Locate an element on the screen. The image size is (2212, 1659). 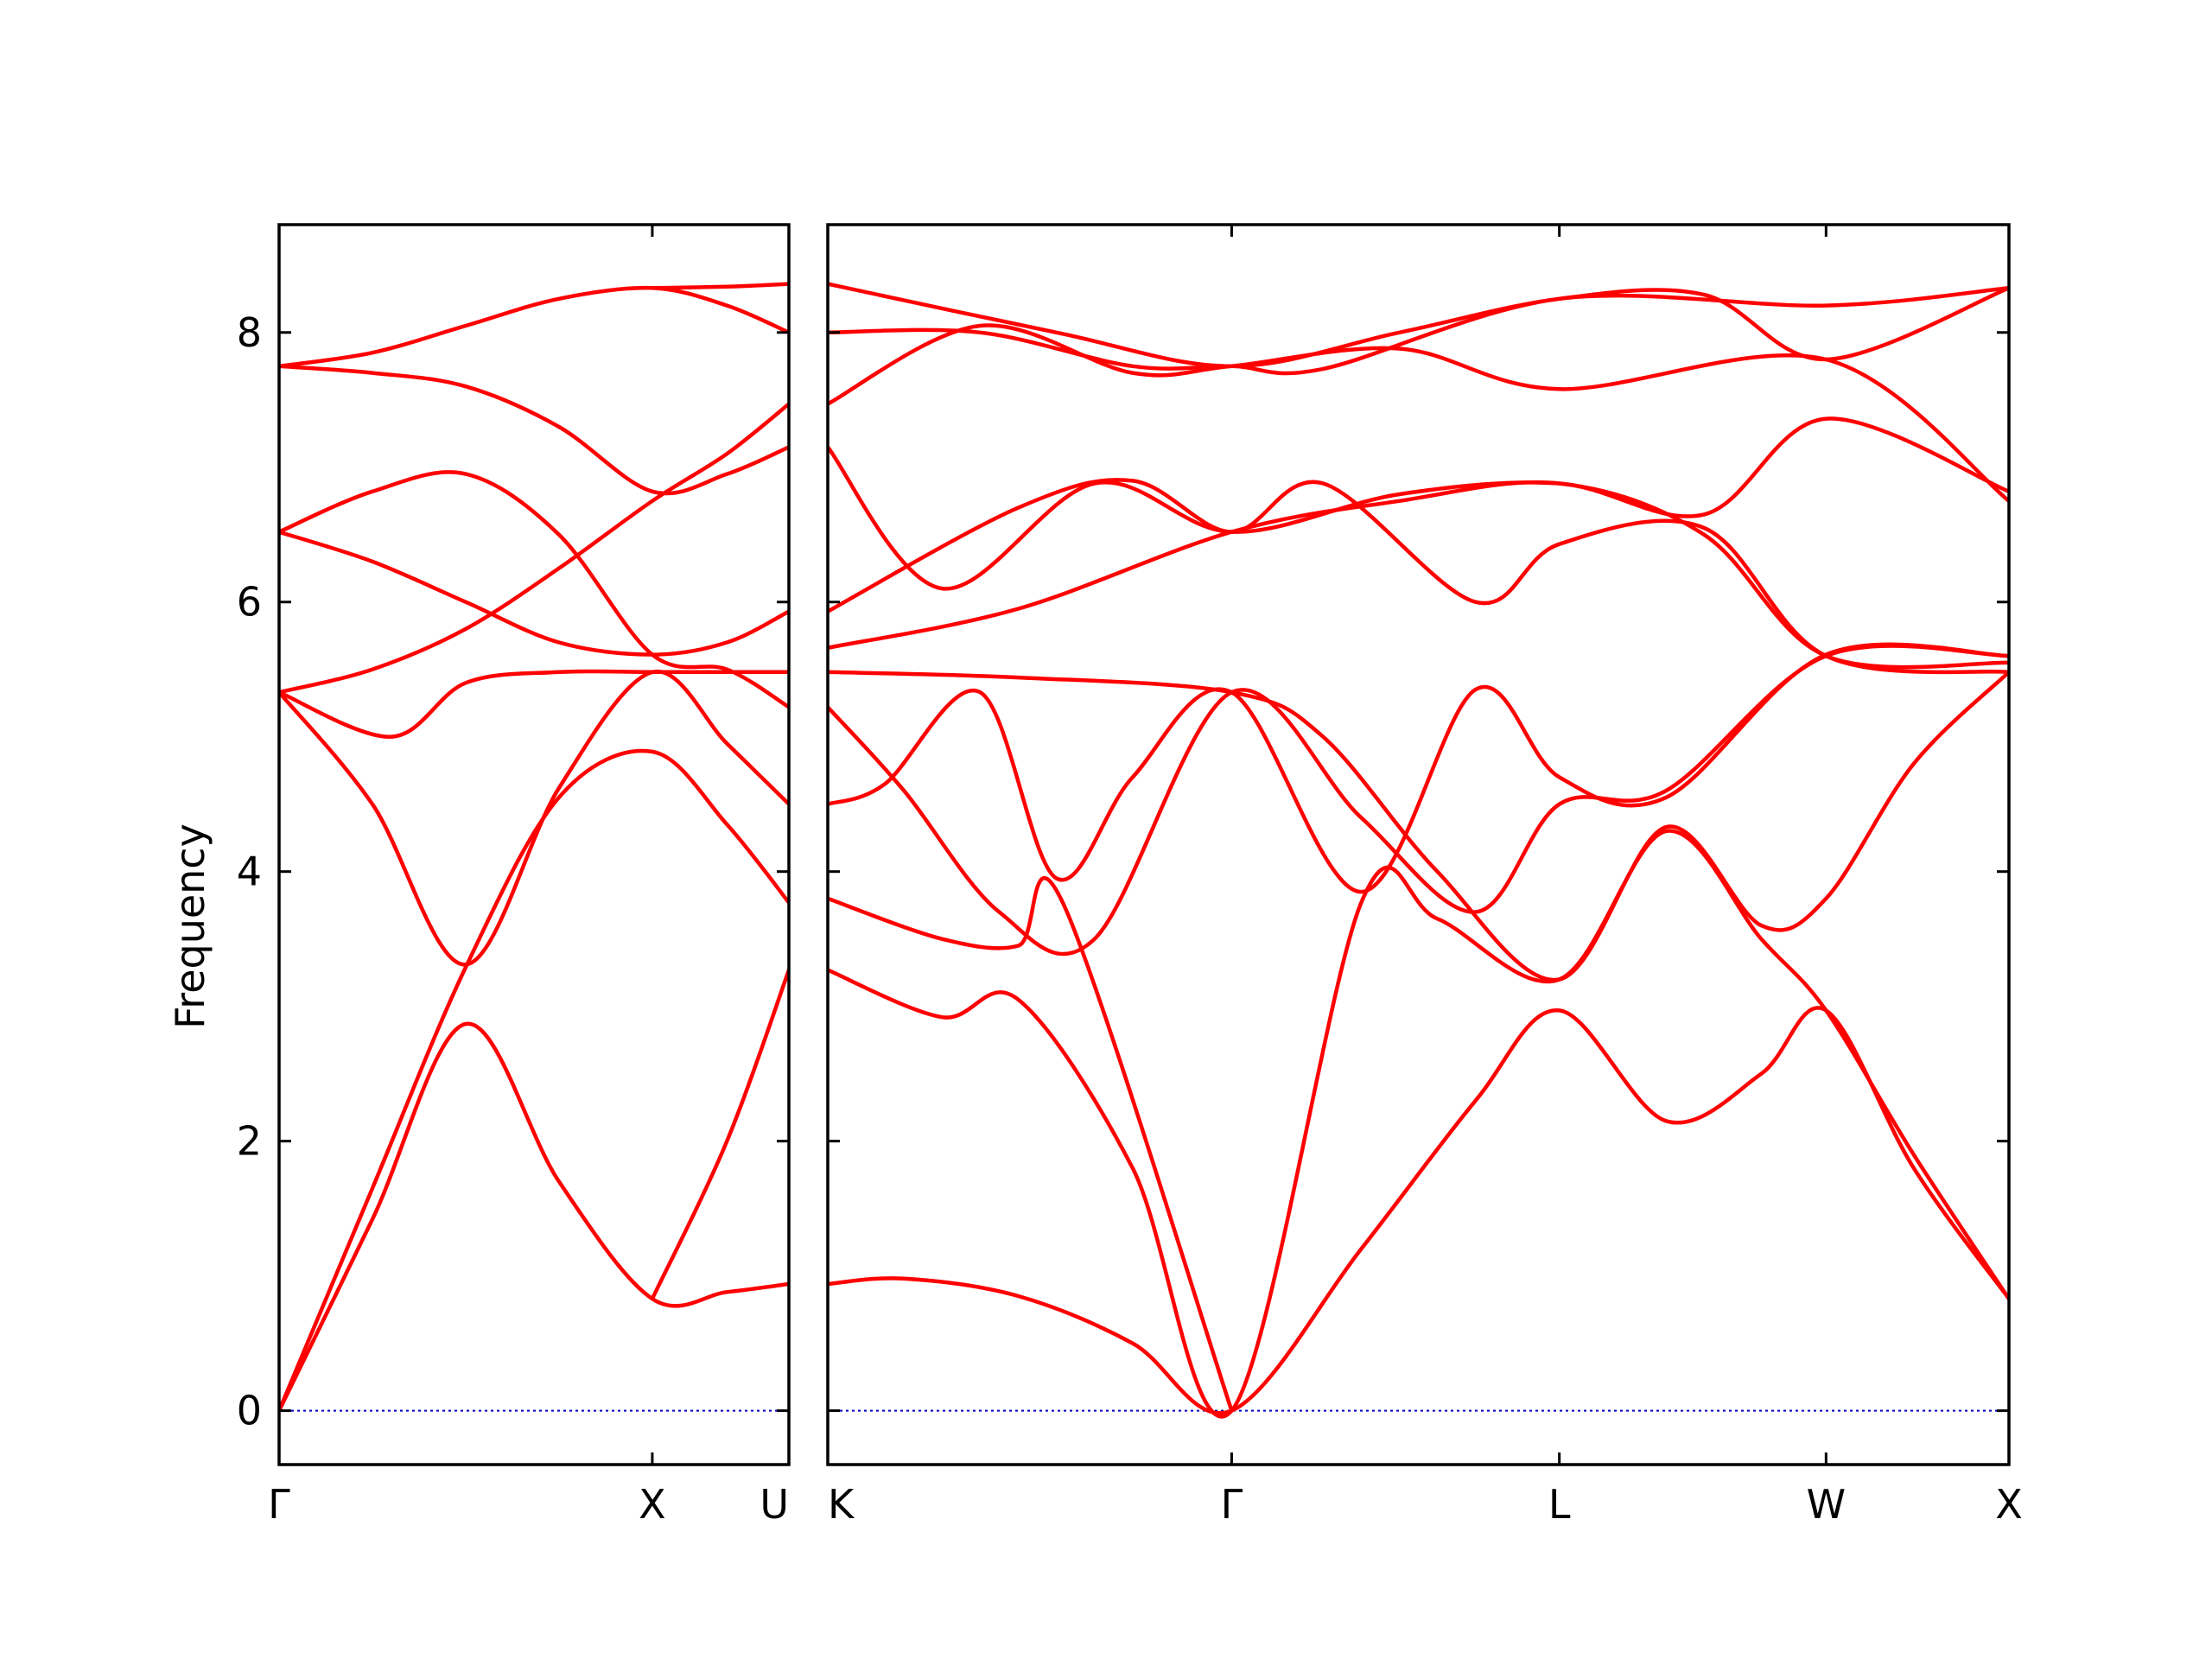
x-tick-label-L: L is located at coordinates (1559, 1504).